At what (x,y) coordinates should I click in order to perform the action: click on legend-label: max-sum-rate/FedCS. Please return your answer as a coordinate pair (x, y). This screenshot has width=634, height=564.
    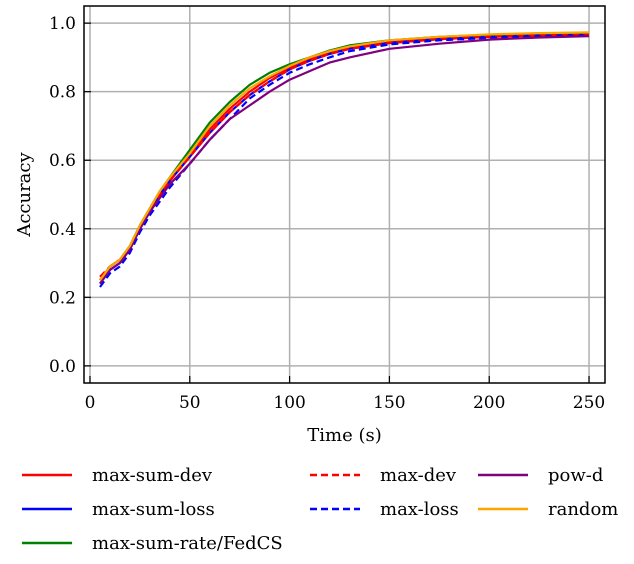
    Looking at the image, I should click on (187, 543).